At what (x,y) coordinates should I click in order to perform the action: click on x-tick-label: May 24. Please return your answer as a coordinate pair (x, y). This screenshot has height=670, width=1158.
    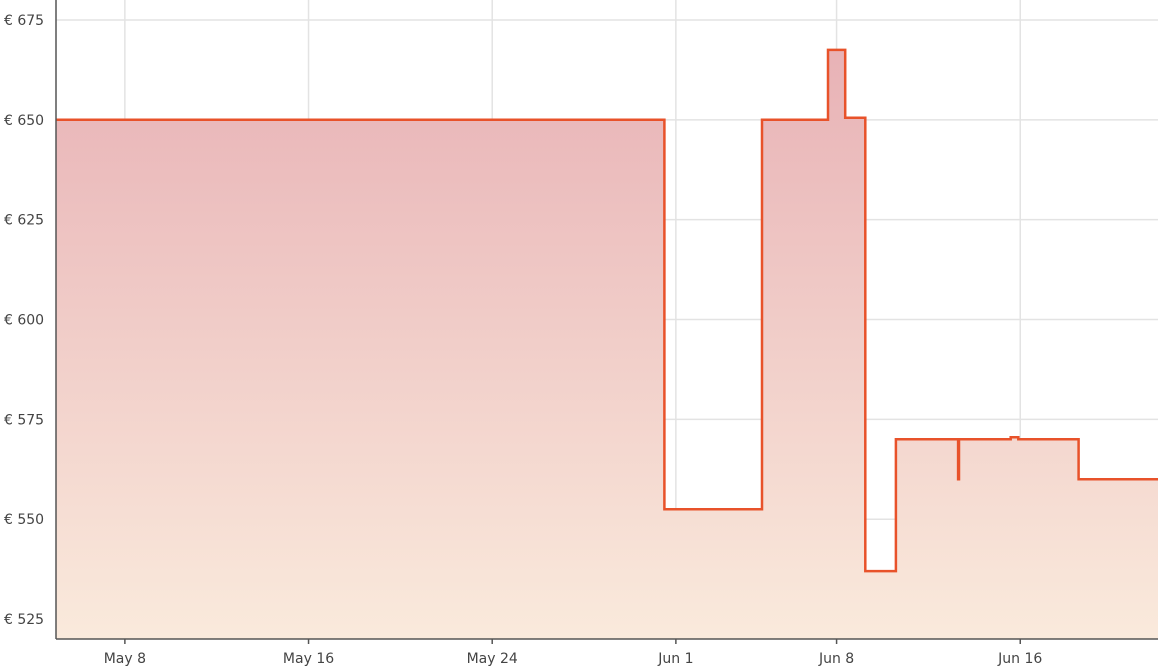
    Looking at the image, I should click on (492, 659).